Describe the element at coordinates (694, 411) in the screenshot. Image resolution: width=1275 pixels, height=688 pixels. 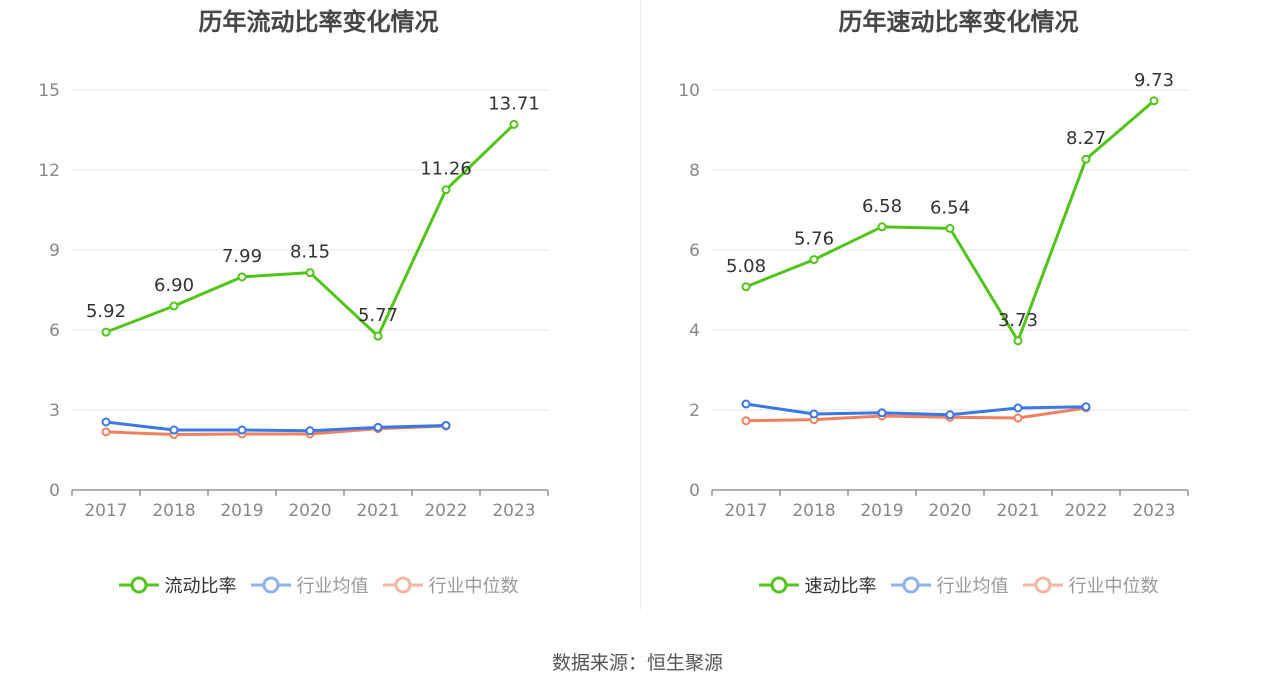
I see `y-tick-label: 2` at that location.